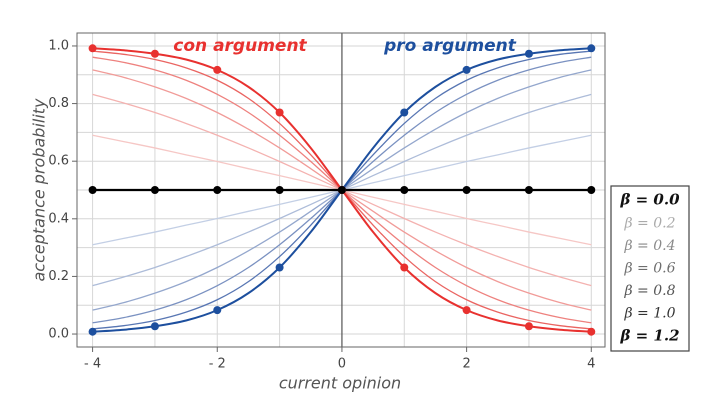 This screenshot has height=416, width=703. I want to click on legend-entry: β = 0.0, so click(649, 200).